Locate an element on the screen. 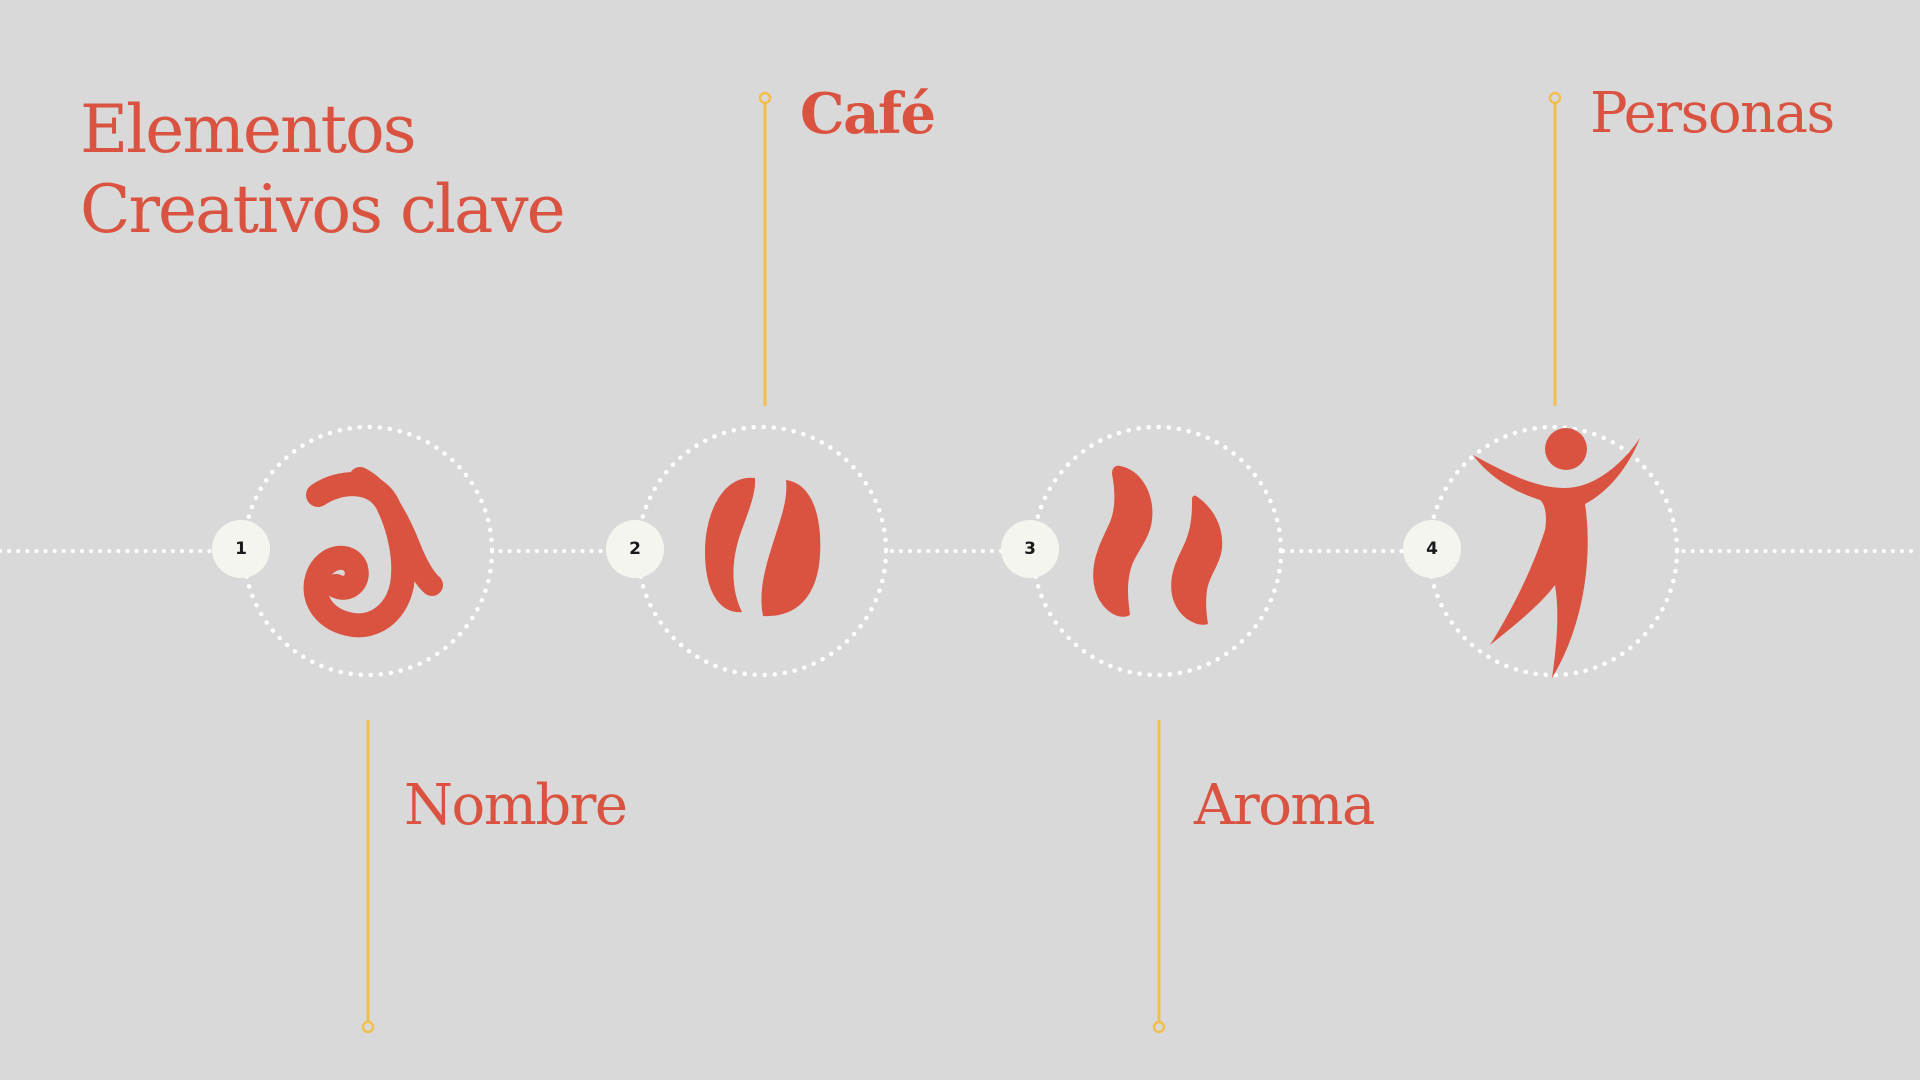 This screenshot has height=1080, width=1920. number-badge-4: 4 is located at coordinates (1432, 549).